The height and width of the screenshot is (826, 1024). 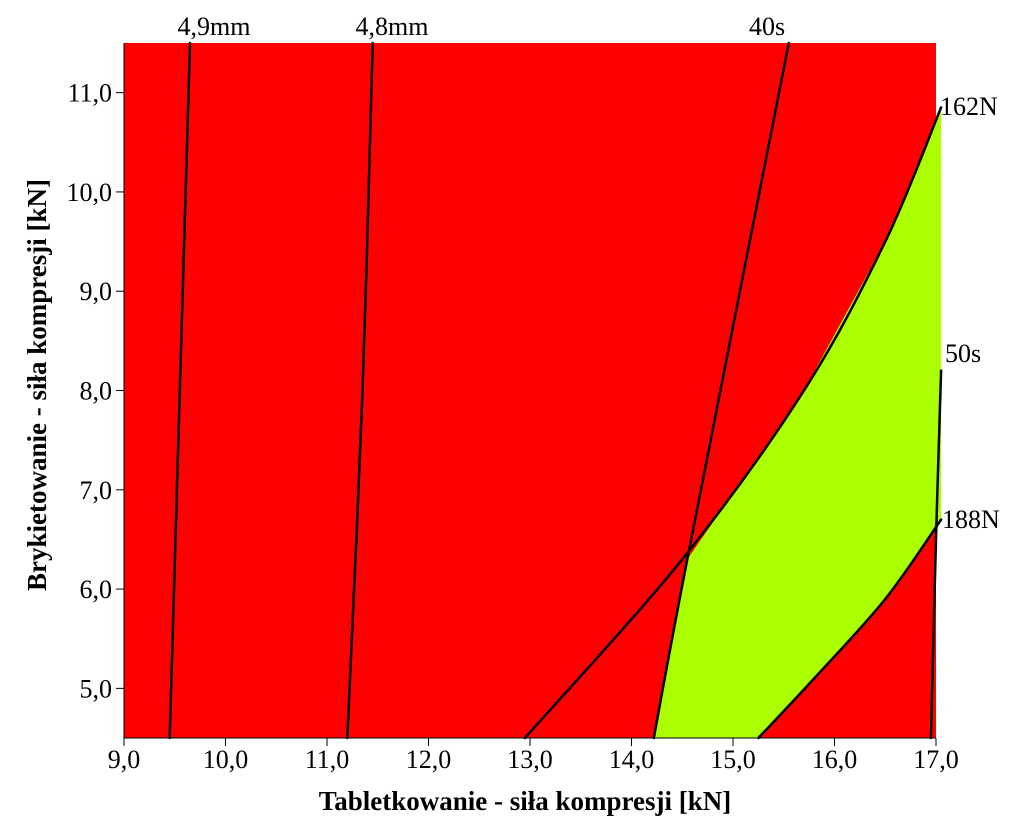 What do you see at coordinates (963, 353) in the screenshot?
I see `contour-label-50s: 50s` at bounding box center [963, 353].